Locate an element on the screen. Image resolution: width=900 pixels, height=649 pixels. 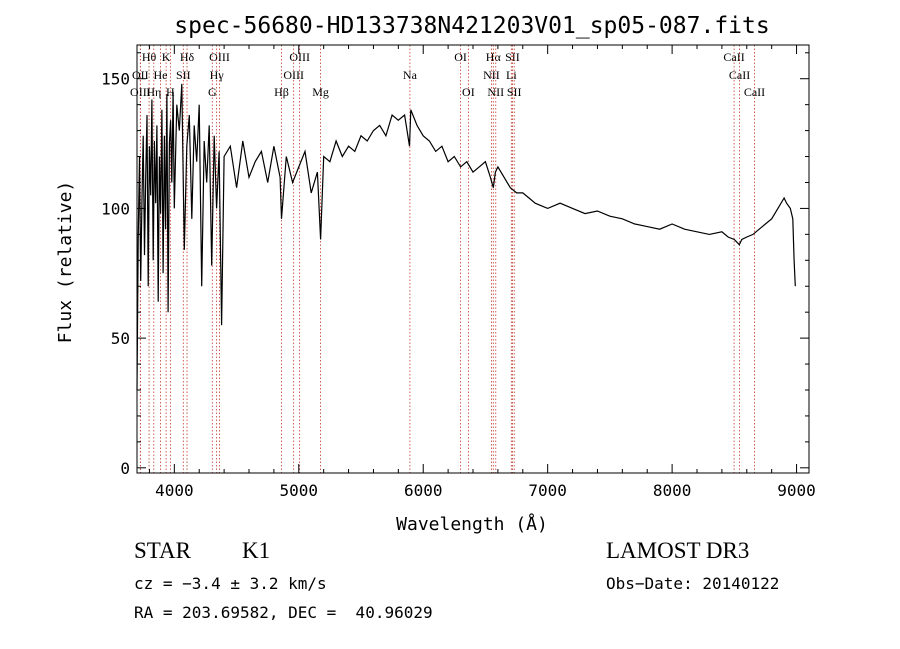
y-tick-label: 100 is located at coordinates (115, 208).